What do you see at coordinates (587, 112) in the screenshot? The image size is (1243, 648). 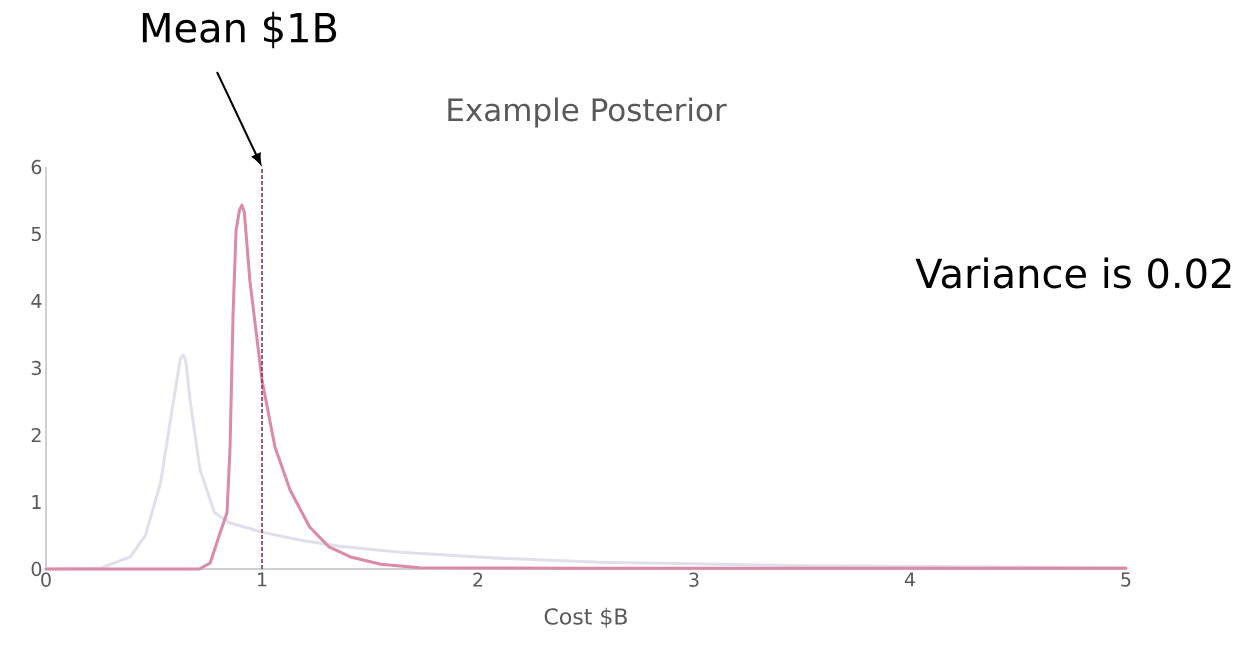 I see `chart-title: Example Posterior` at bounding box center [587, 112].